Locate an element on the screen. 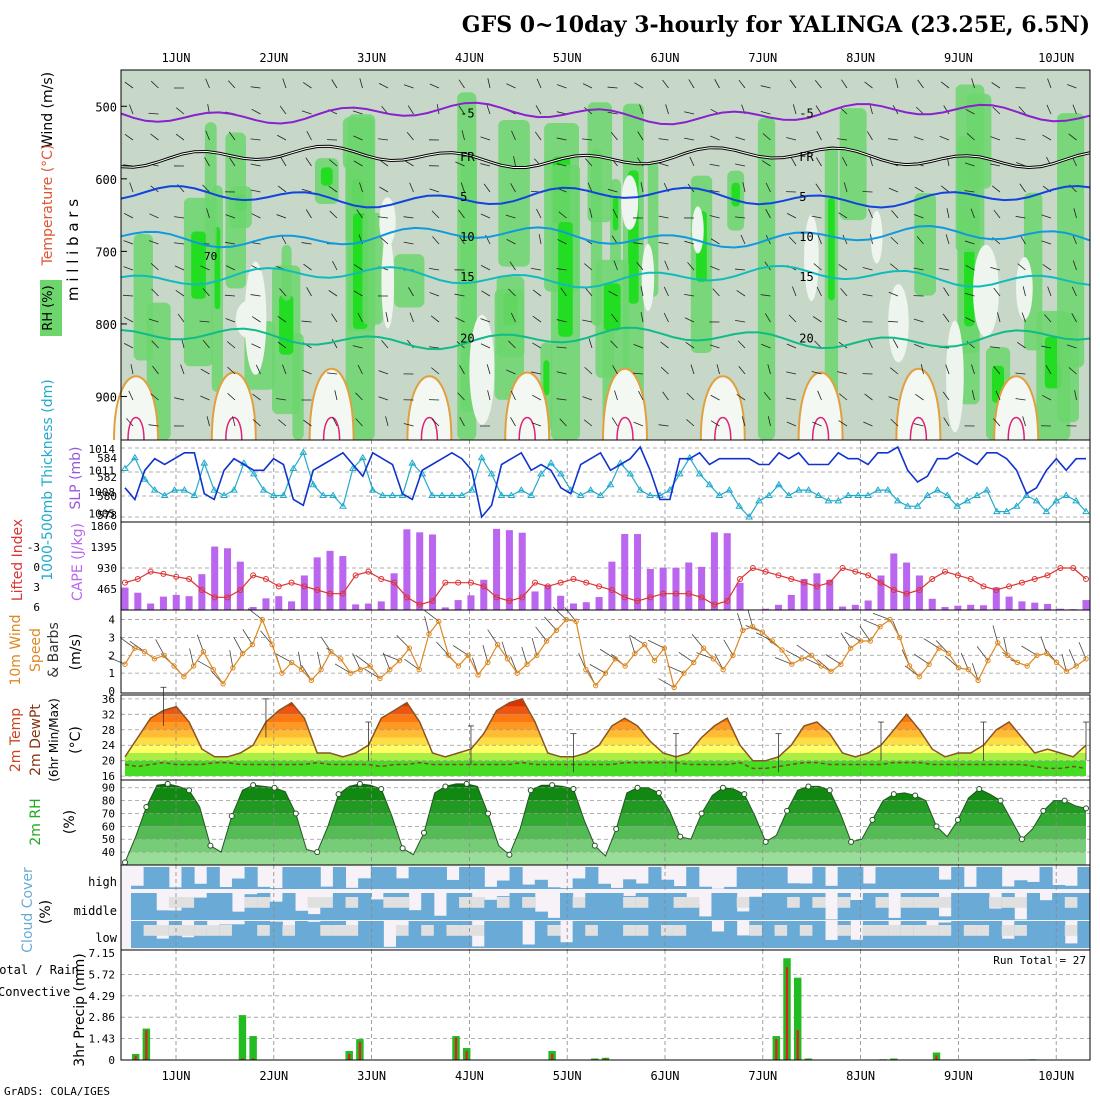  rh-band is located at coordinates (605, 794).